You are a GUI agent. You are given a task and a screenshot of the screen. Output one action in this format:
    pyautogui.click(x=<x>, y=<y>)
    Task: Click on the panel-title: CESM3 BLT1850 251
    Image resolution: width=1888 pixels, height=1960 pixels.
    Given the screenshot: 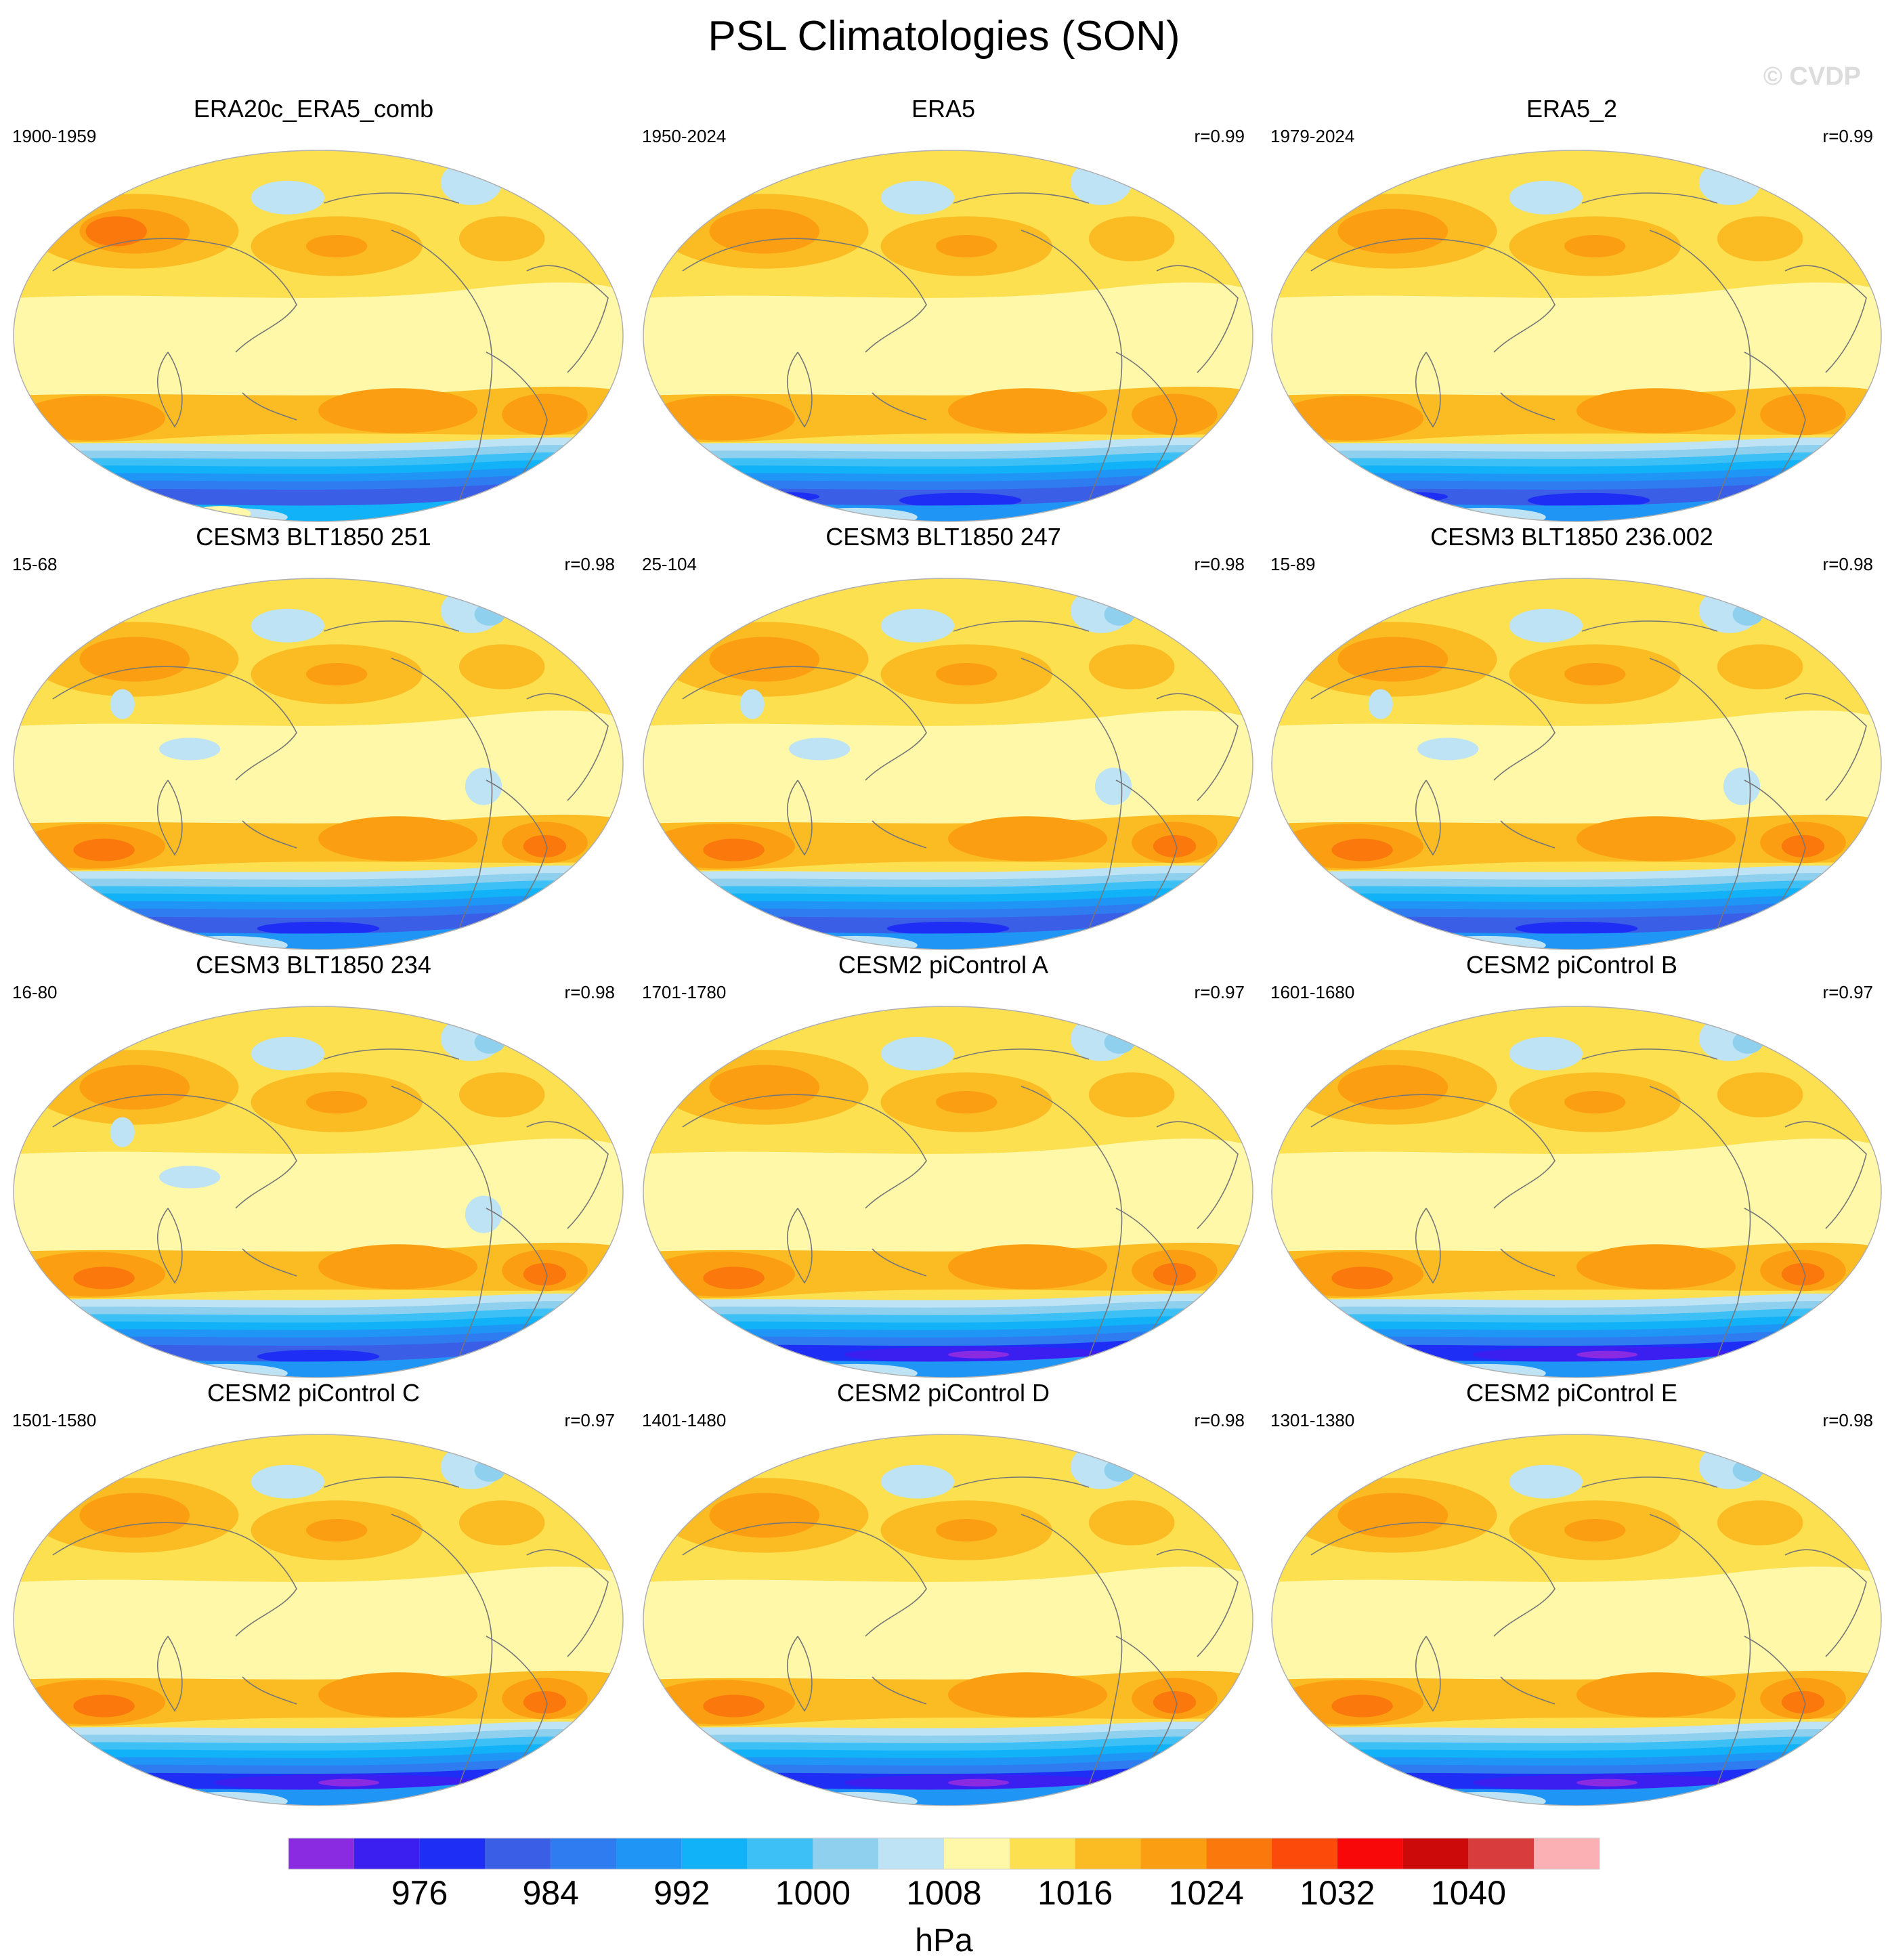 What is the action you would take?
    pyautogui.click(x=313, y=537)
    